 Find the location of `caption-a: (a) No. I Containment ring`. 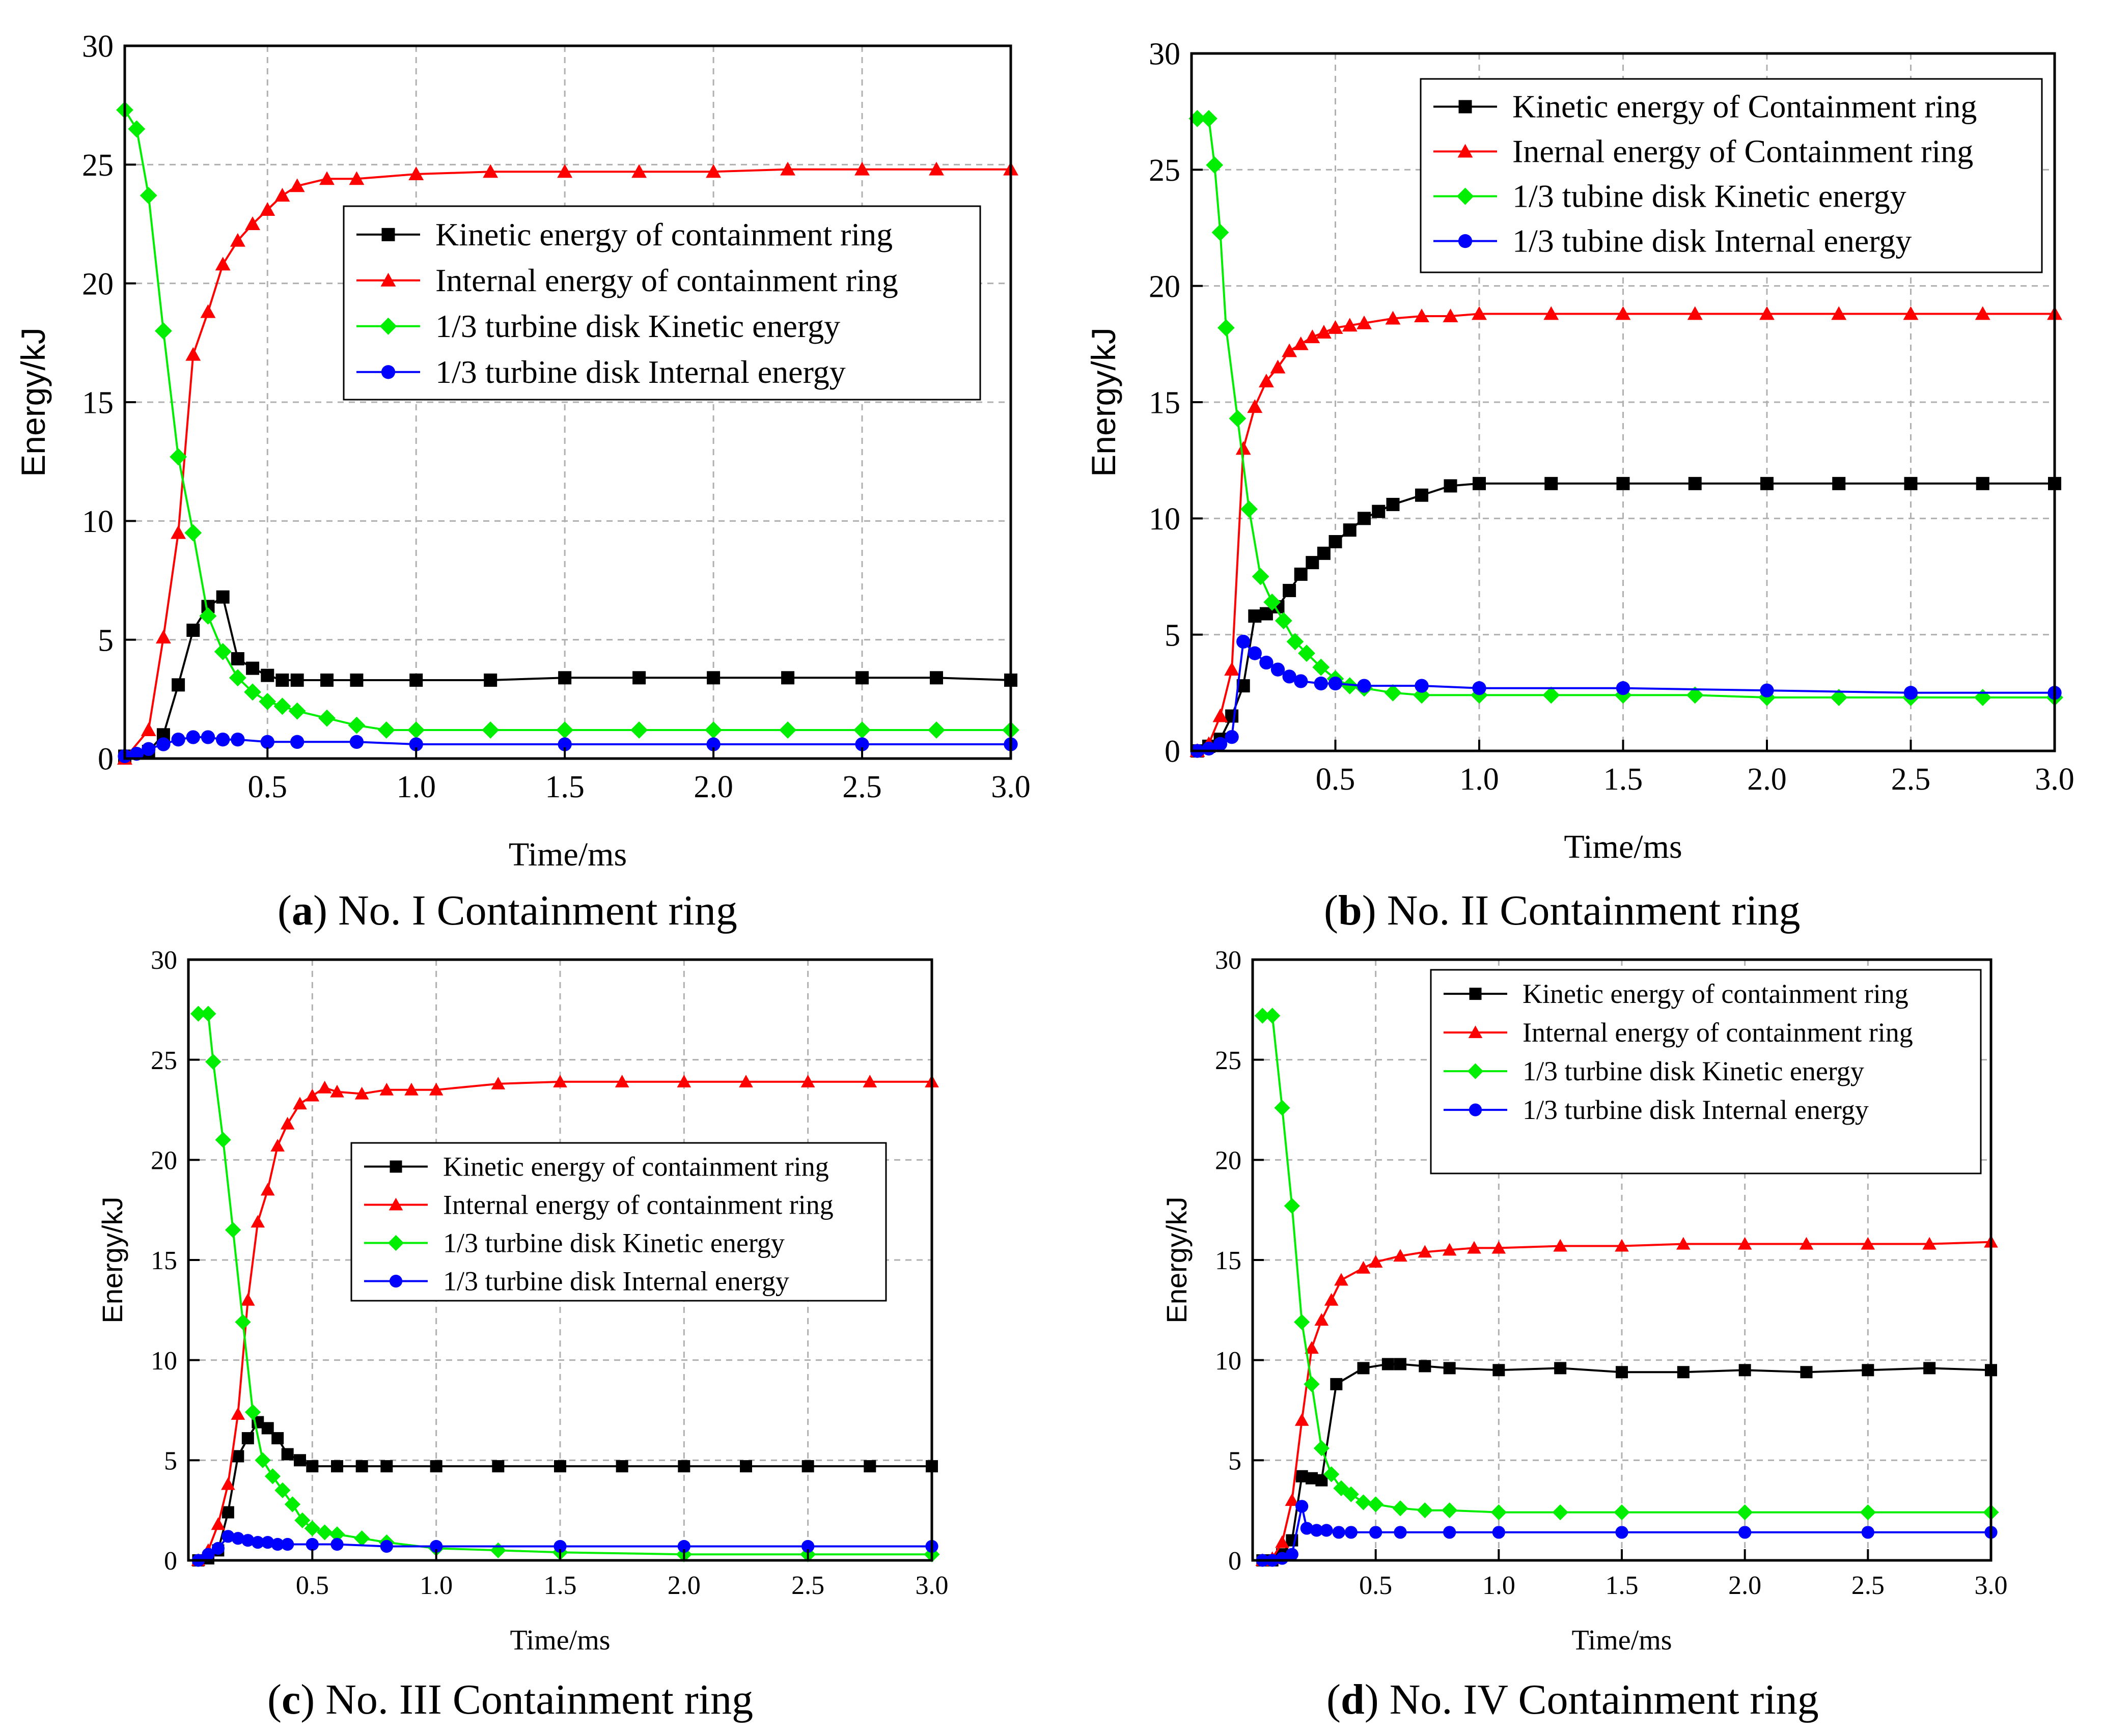

caption-a: (a) No. I Containment ring is located at coordinates (507, 910).